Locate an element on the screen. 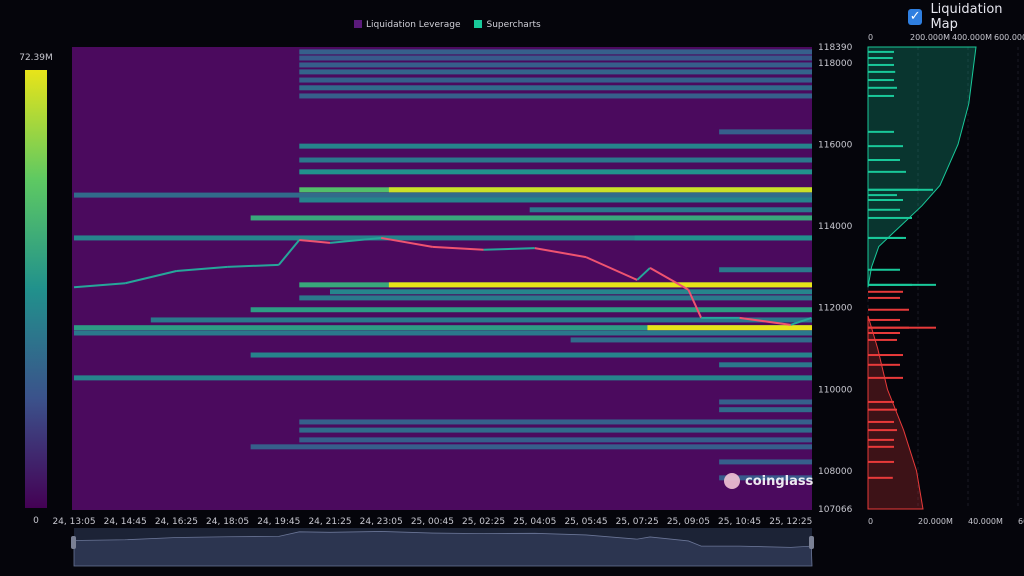 Image resolution: width=1024 pixels, height=576 pixels. liquidation-map-label: Liquidation Map is located at coordinates (966, 17).